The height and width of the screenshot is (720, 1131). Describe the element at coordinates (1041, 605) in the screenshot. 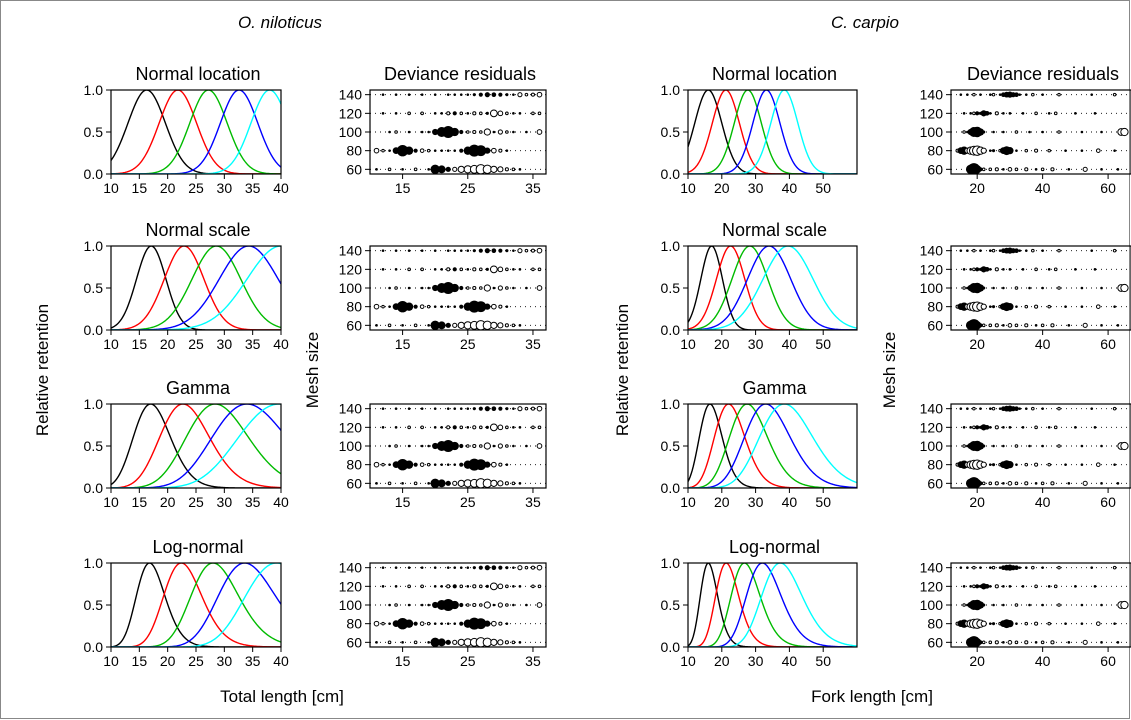

I see `panel-plot-area` at that location.